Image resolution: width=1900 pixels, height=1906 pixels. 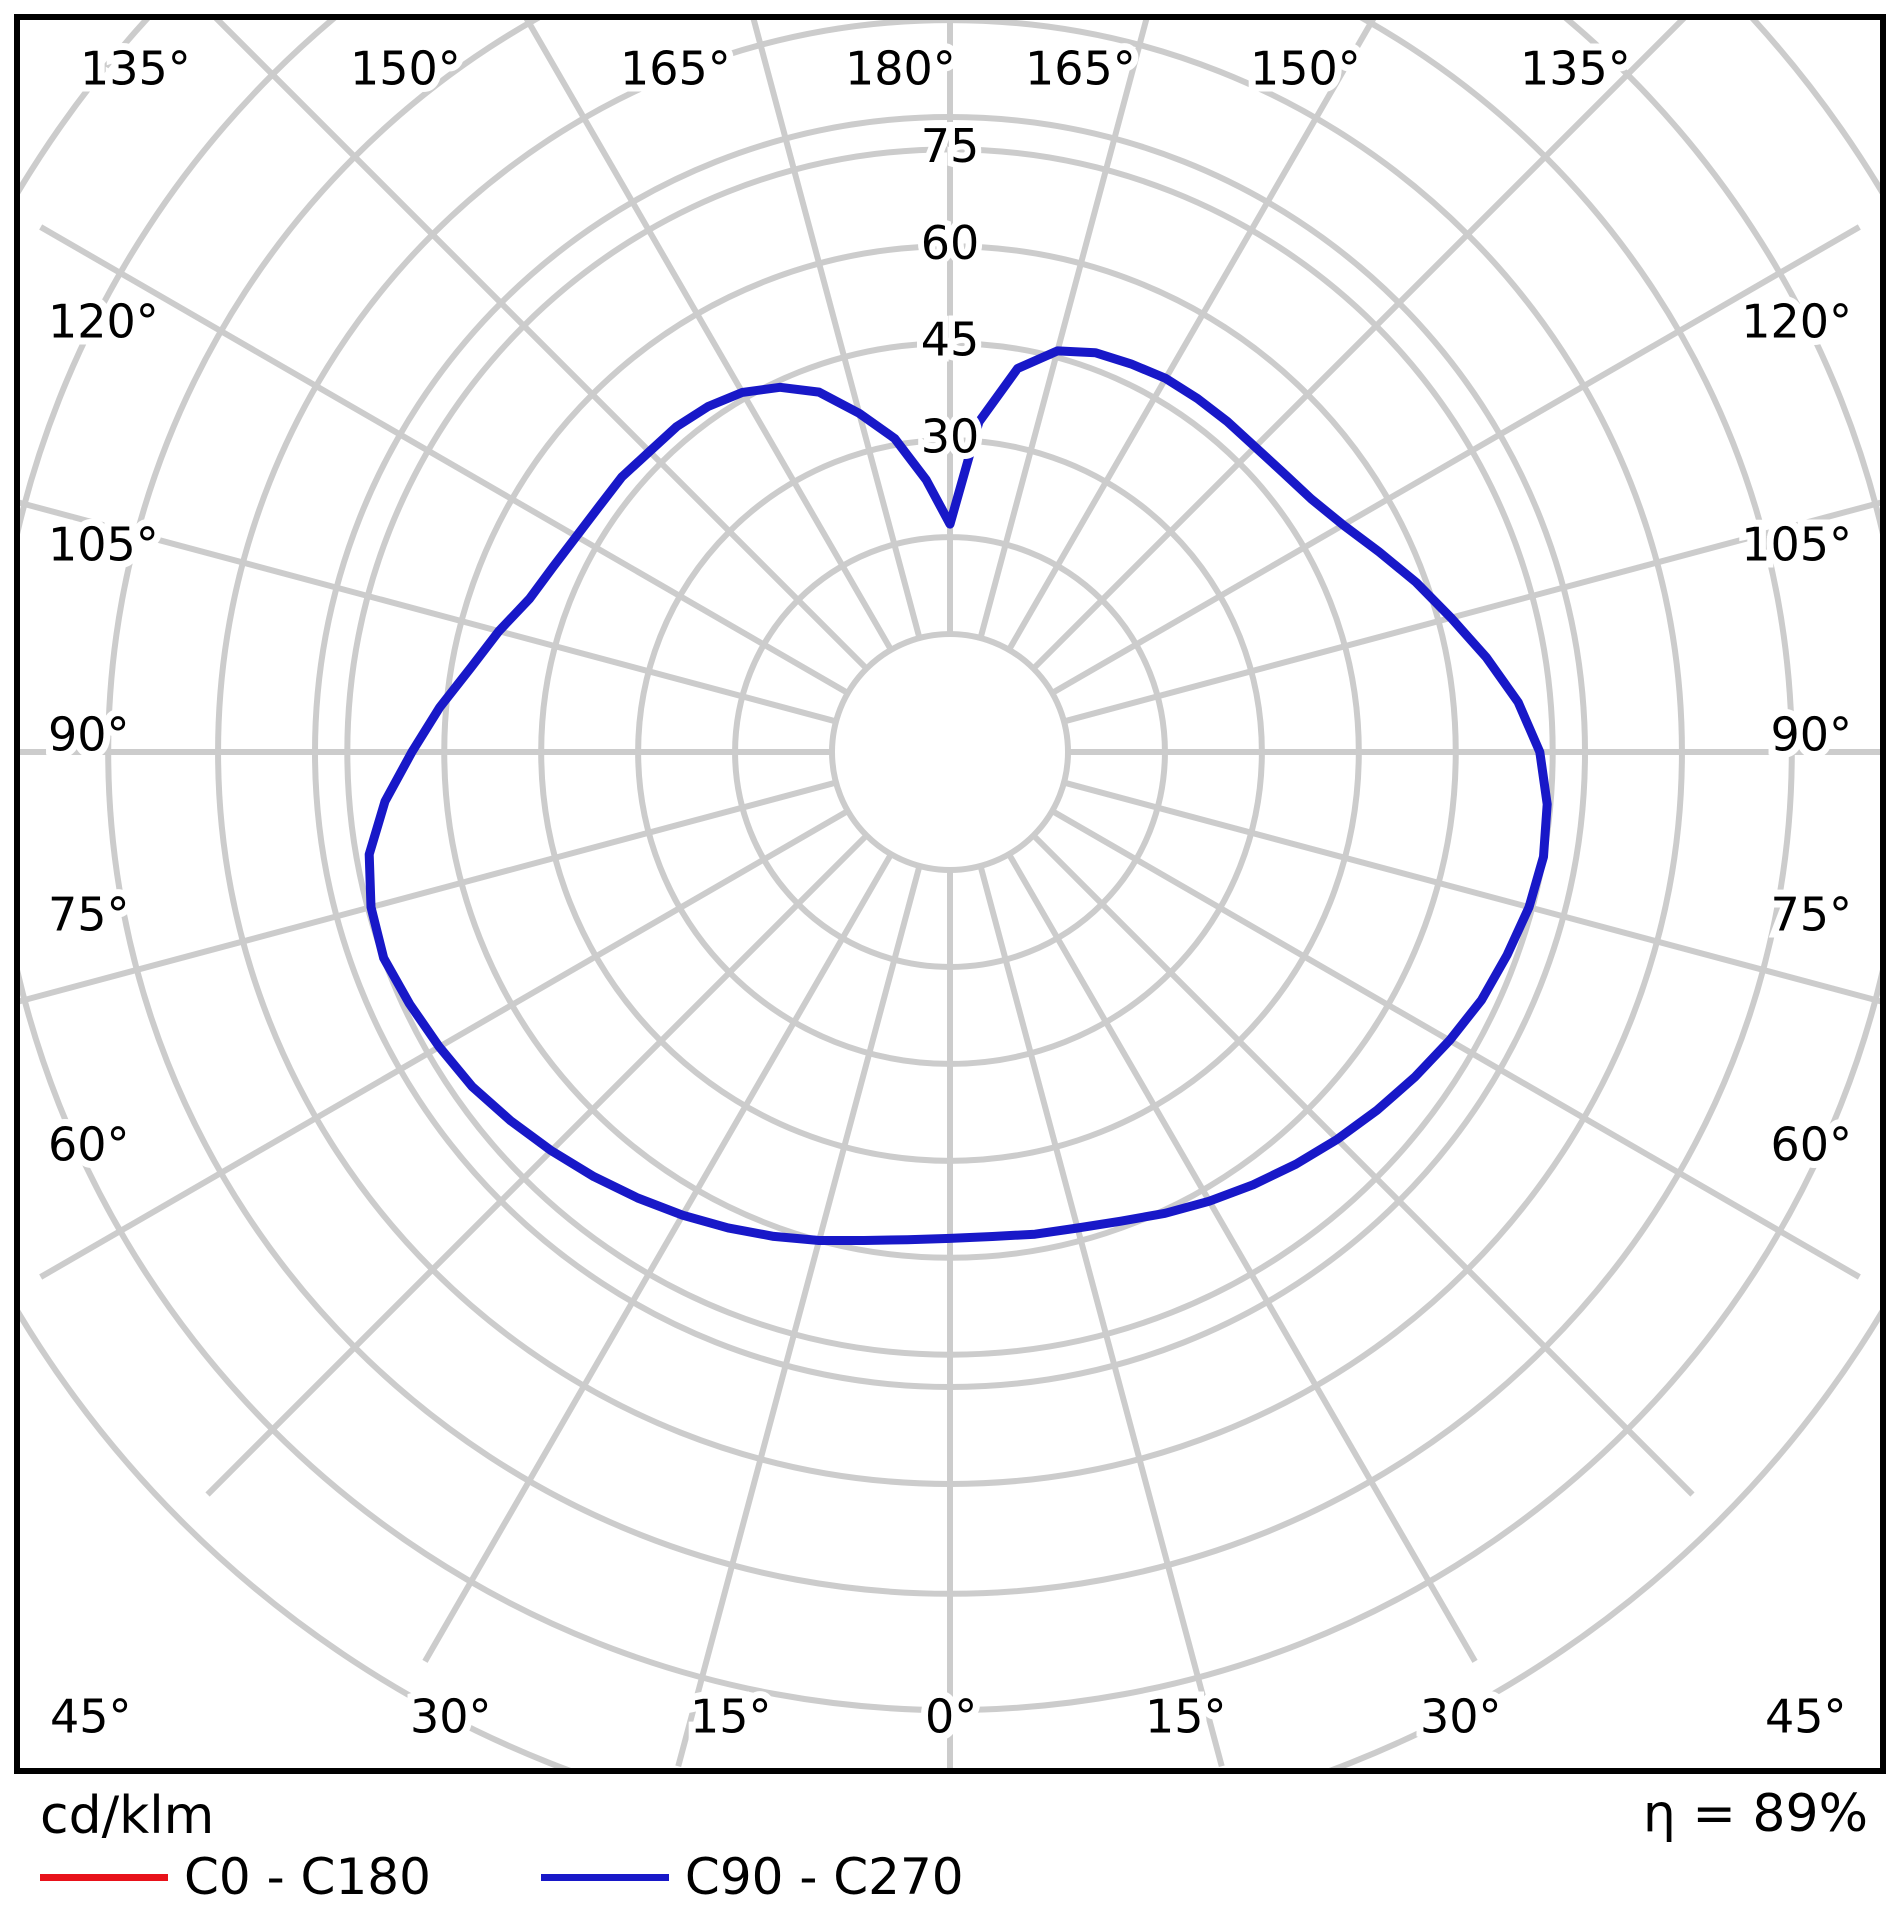 I want to click on angle-tick-label: 180°, so click(x=900, y=69).